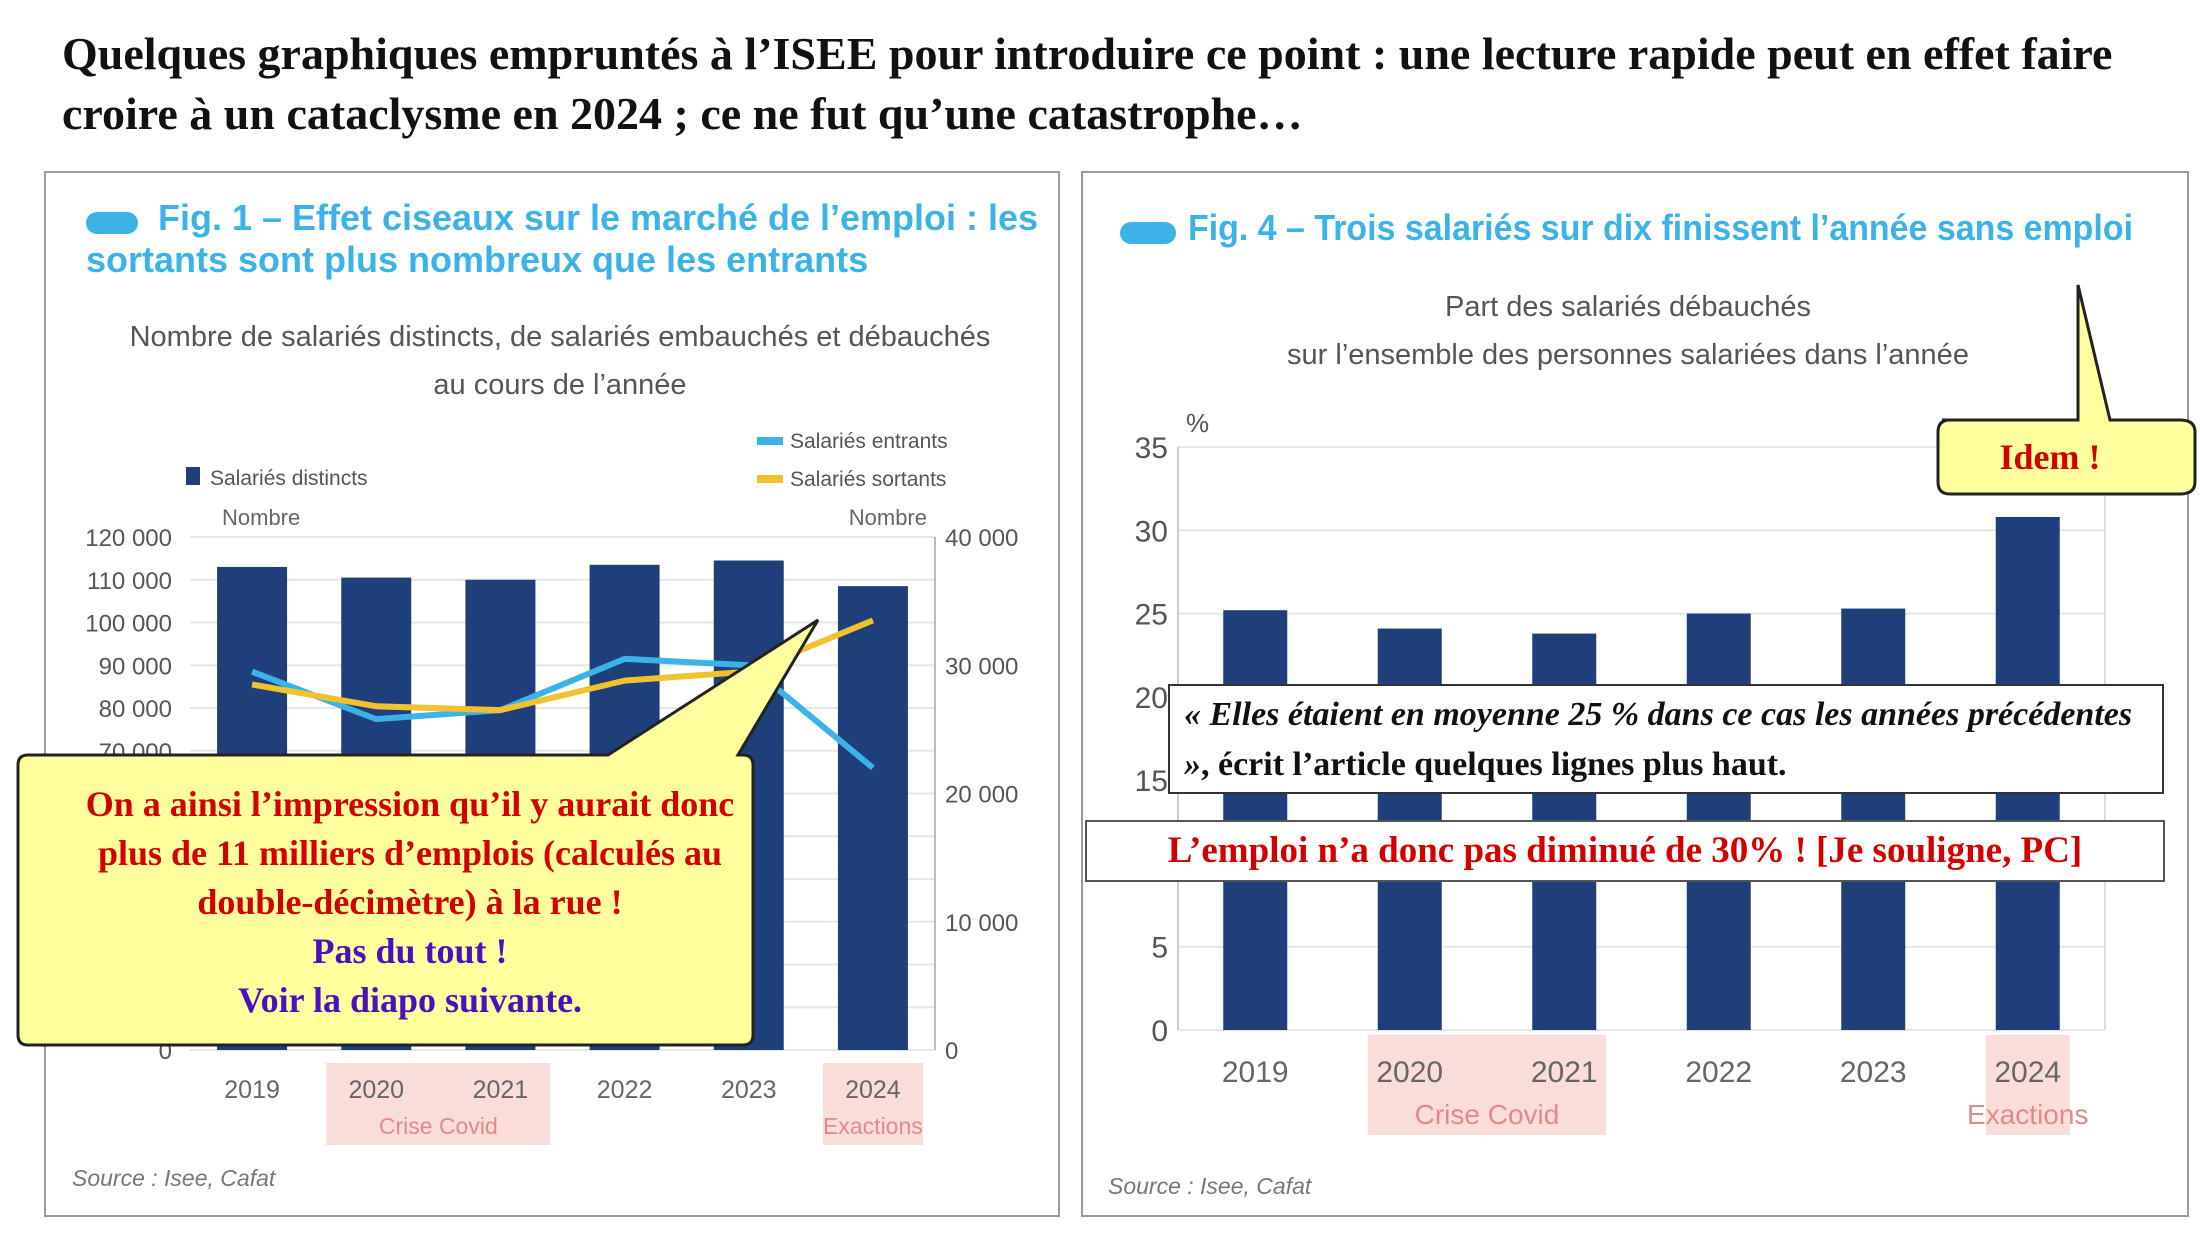 This screenshot has width=2200, height=1236. What do you see at coordinates (951, 1051) in the screenshot?
I see `fig1-y-right-tick: 0` at bounding box center [951, 1051].